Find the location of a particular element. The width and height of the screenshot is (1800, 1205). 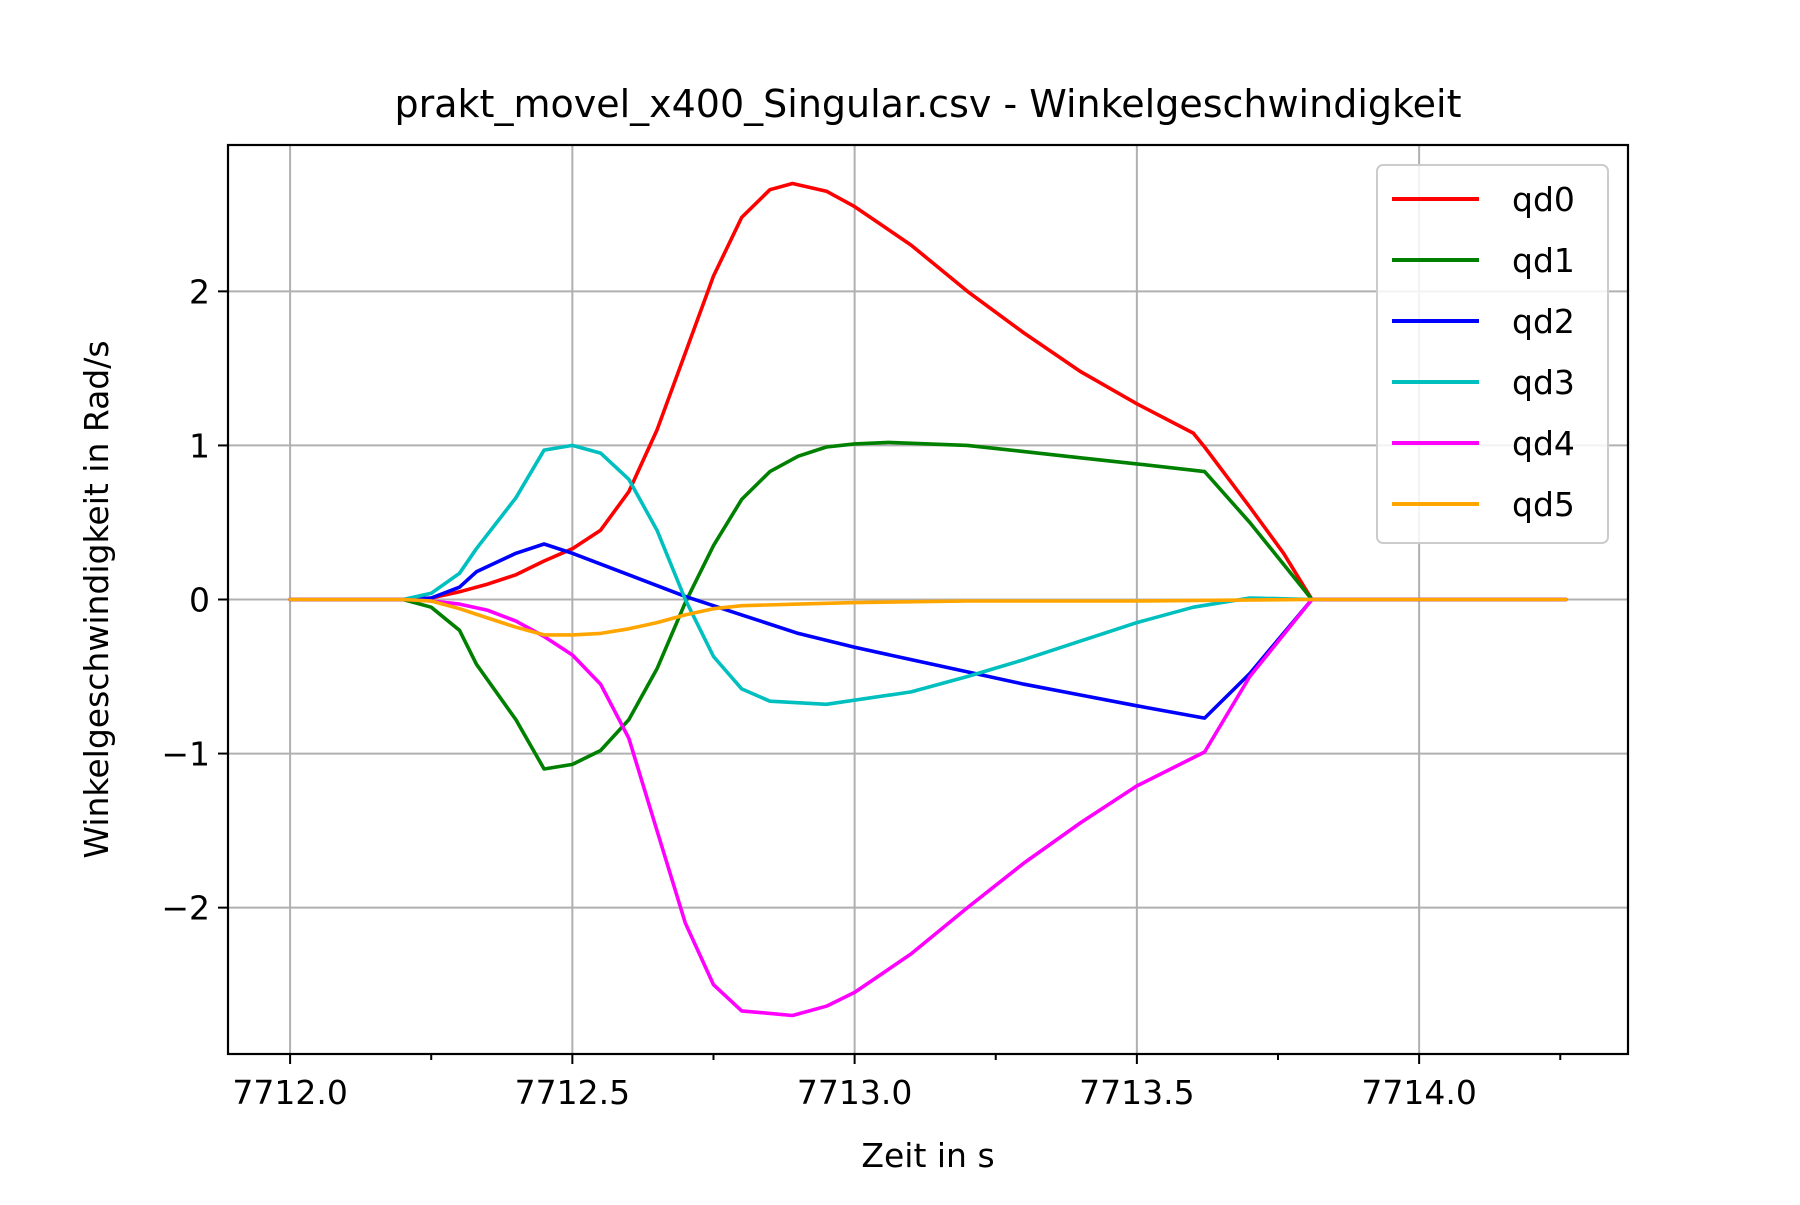

x-tick-label: 7712.0 is located at coordinates (289, 1092).